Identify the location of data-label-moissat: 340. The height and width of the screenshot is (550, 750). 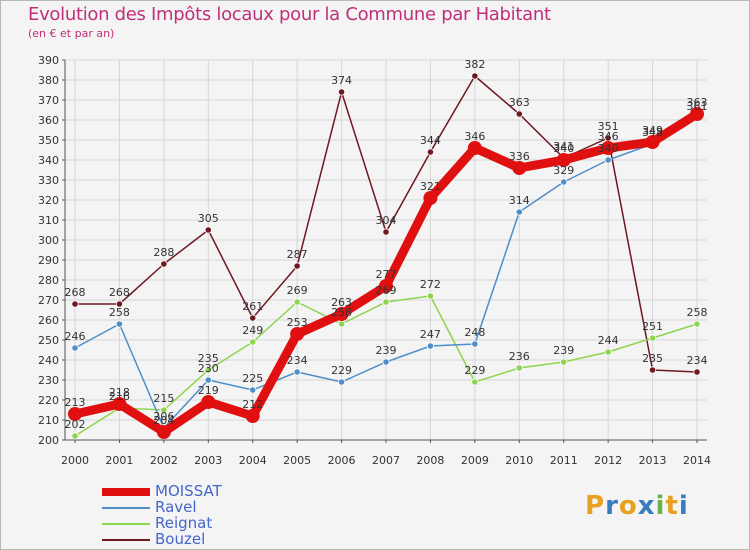
(563, 148).